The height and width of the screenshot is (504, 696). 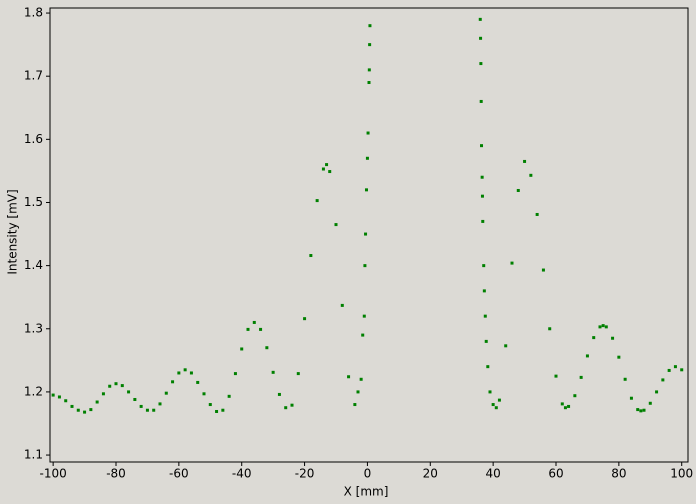 What do you see at coordinates (179, 474) in the screenshot?
I see `x-tick-label: -60` at bounding box center [179, 474].